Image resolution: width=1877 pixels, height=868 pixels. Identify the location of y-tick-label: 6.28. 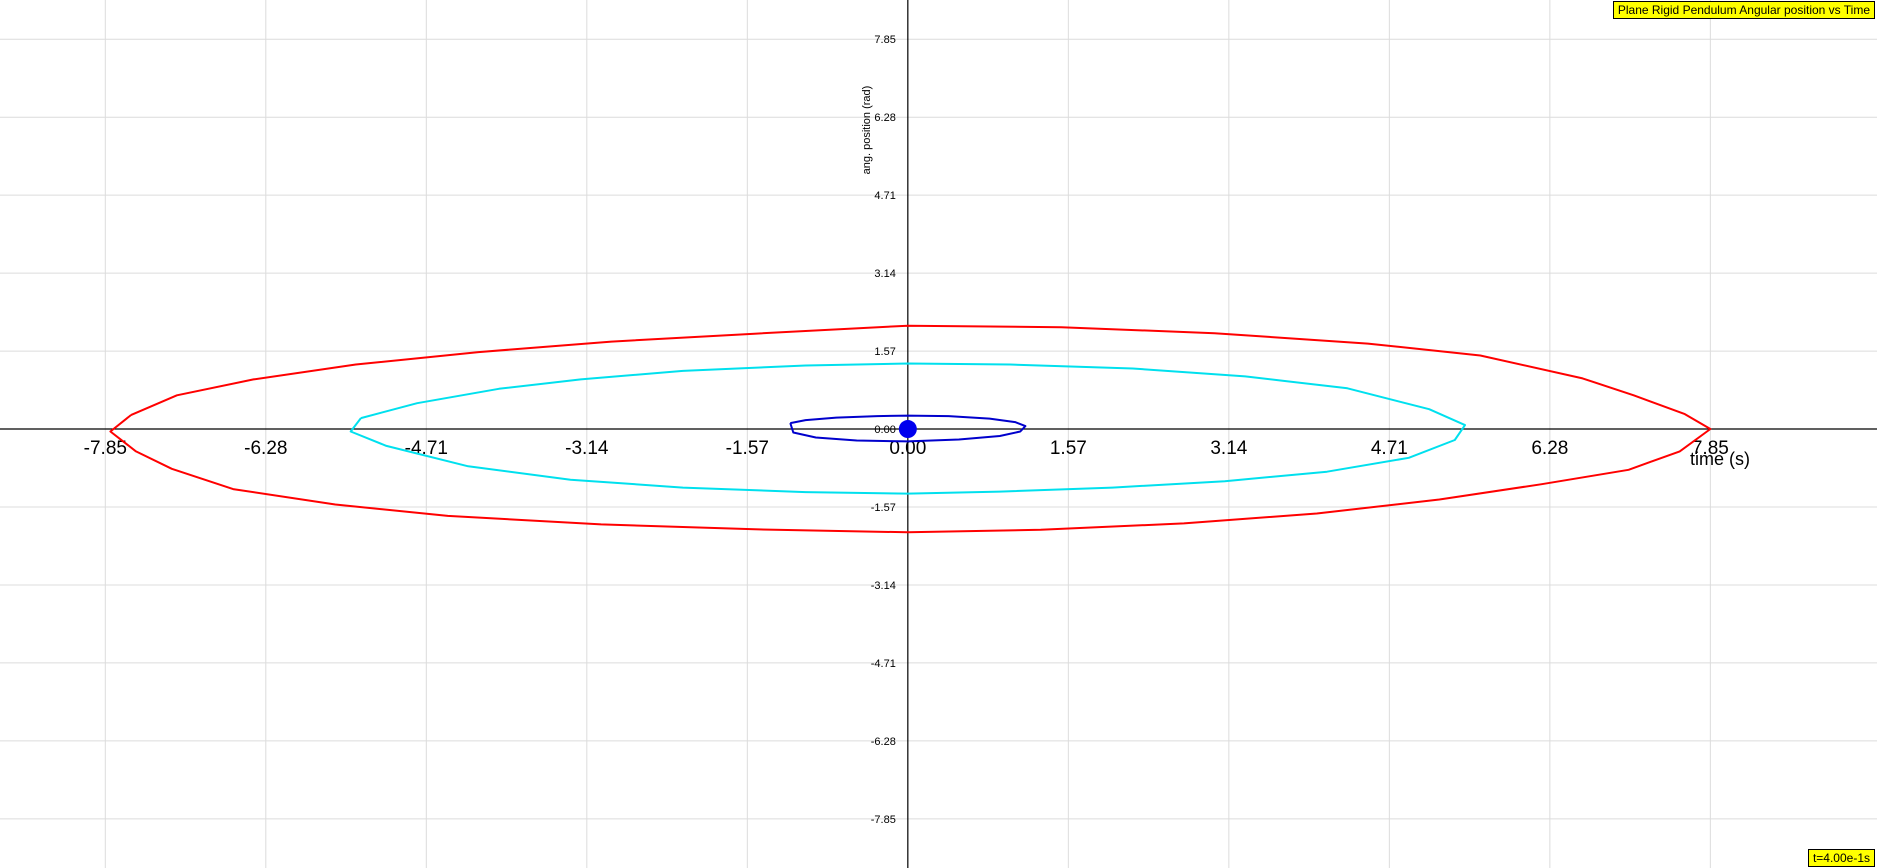
(884, 118).